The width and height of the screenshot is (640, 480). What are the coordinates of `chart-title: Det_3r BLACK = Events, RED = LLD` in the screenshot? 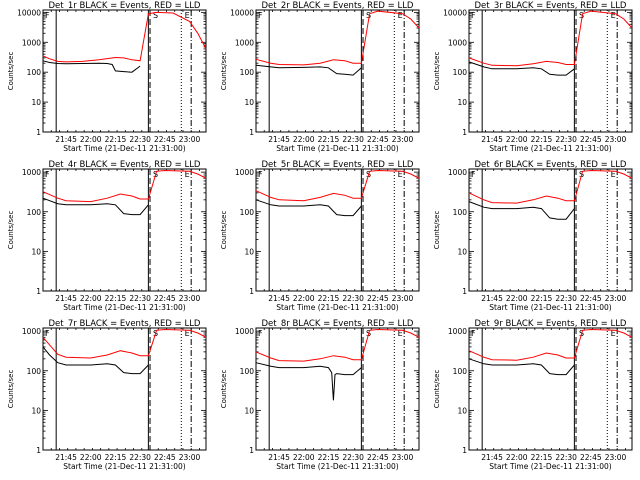 It's located at (551, 6).